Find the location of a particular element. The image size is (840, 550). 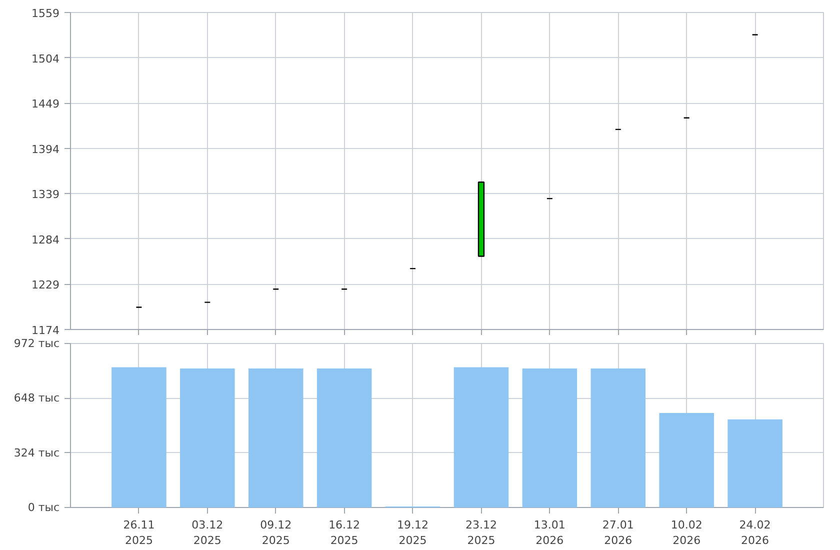

y-tick-label: 1504 is located at coordinates (46, 59).